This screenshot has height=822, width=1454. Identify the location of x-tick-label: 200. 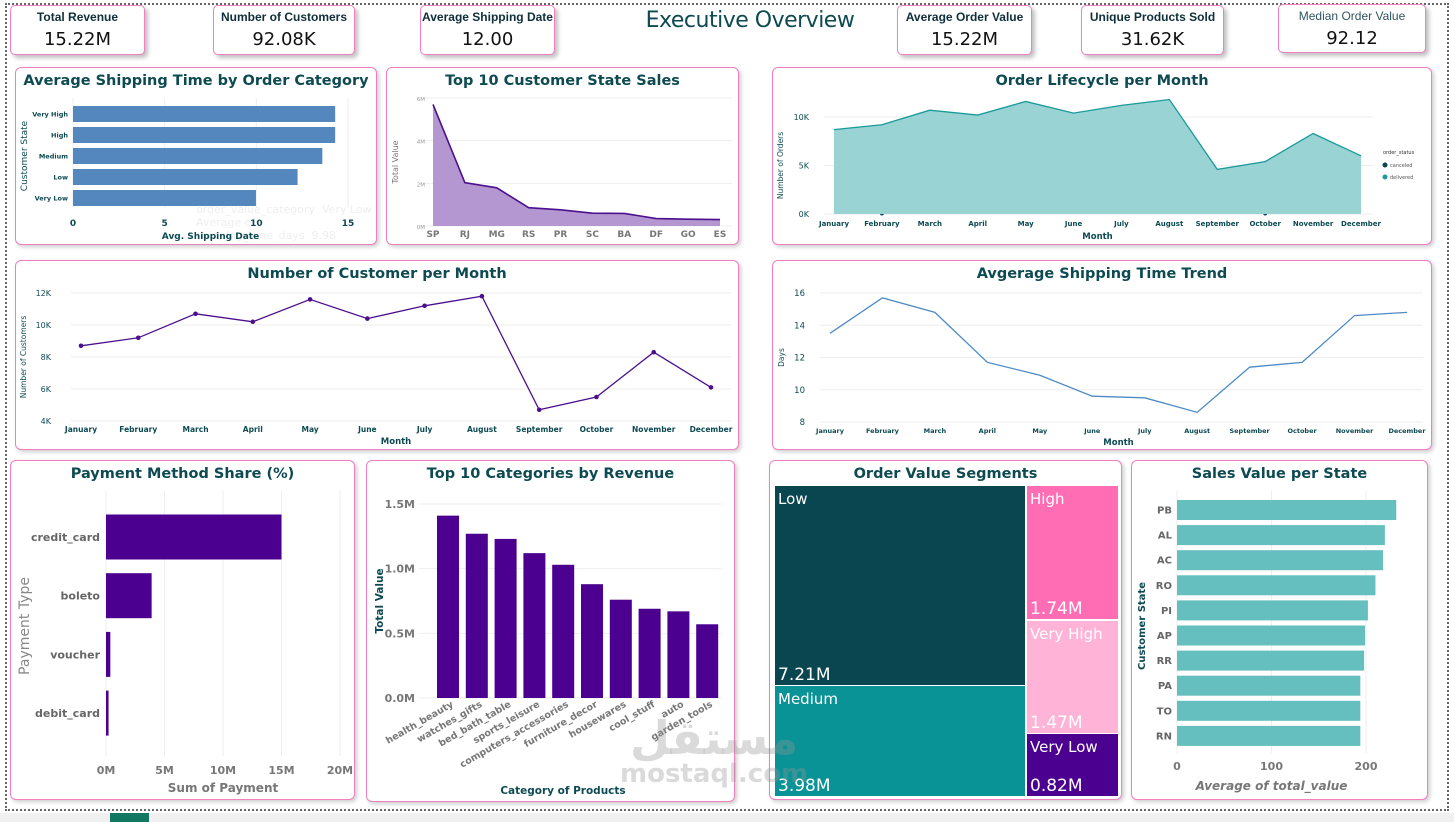
(1366, 766).